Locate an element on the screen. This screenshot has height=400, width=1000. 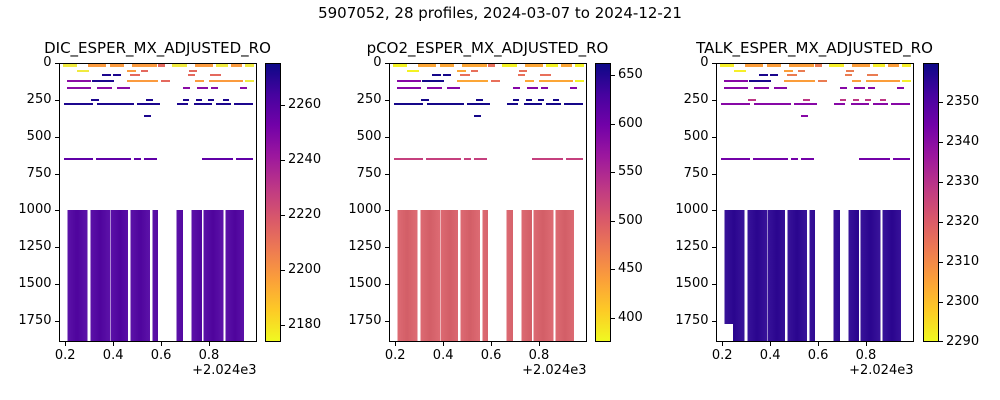
y-axis-tick-label: 750 is located at coordinates (369, 173).